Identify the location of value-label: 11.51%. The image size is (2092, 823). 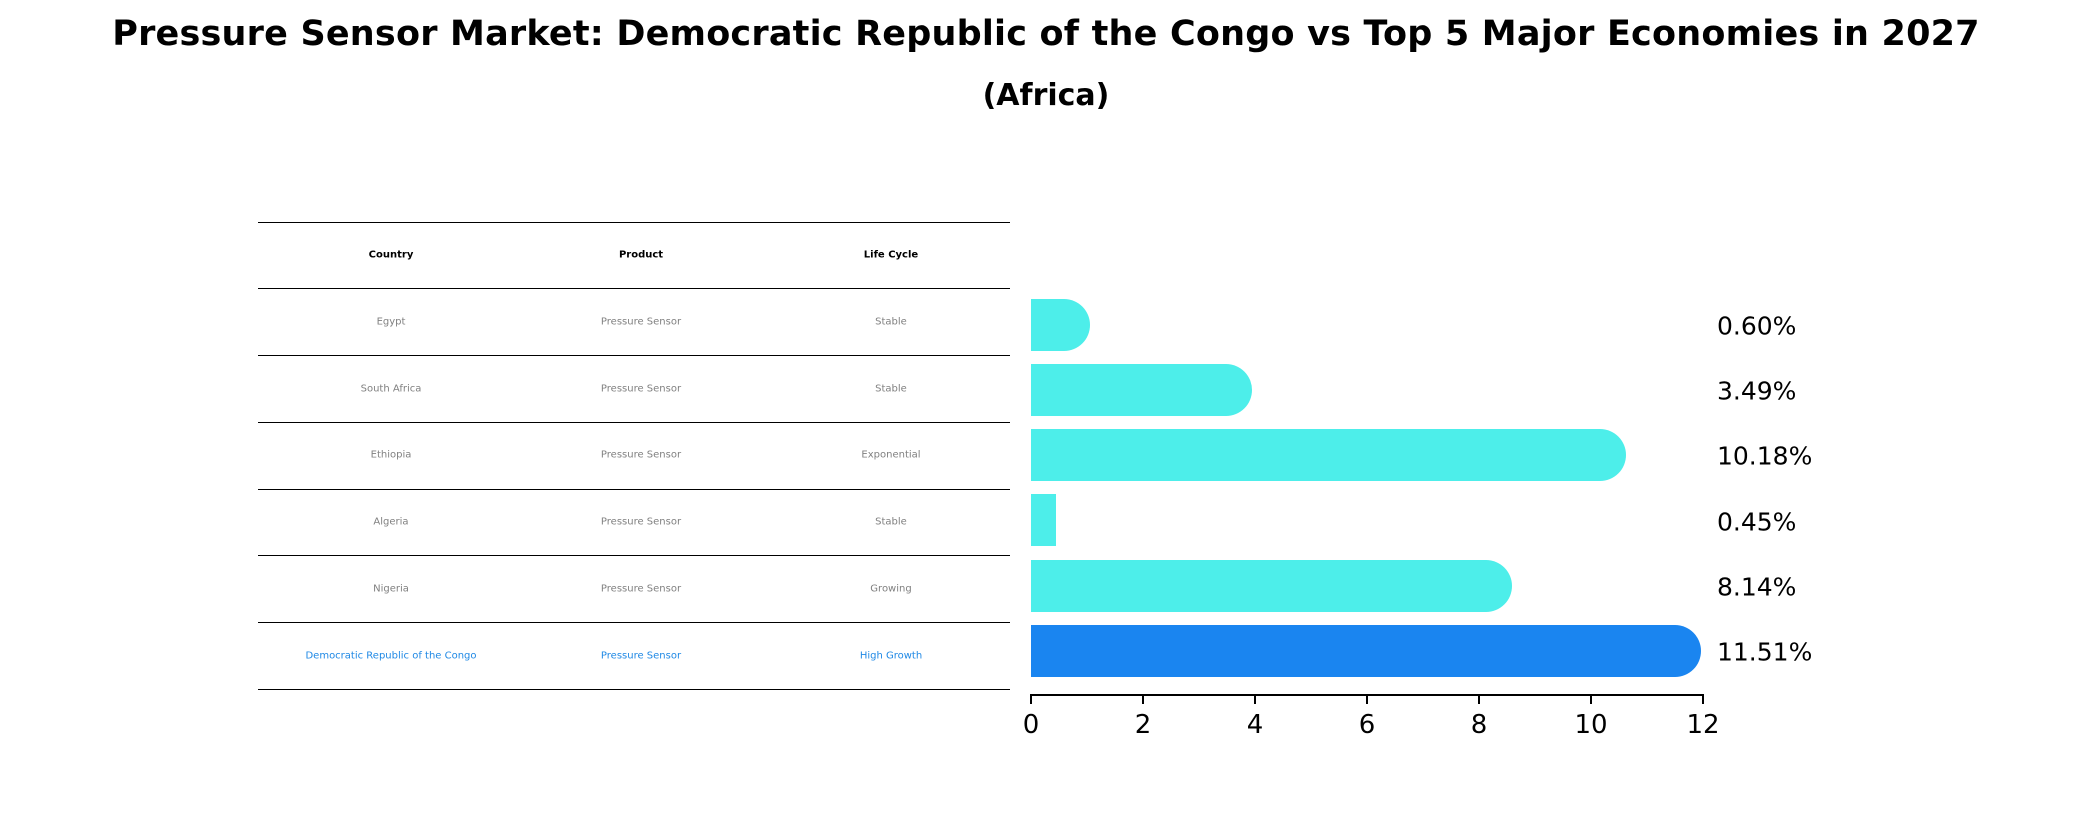
(1765, 652).